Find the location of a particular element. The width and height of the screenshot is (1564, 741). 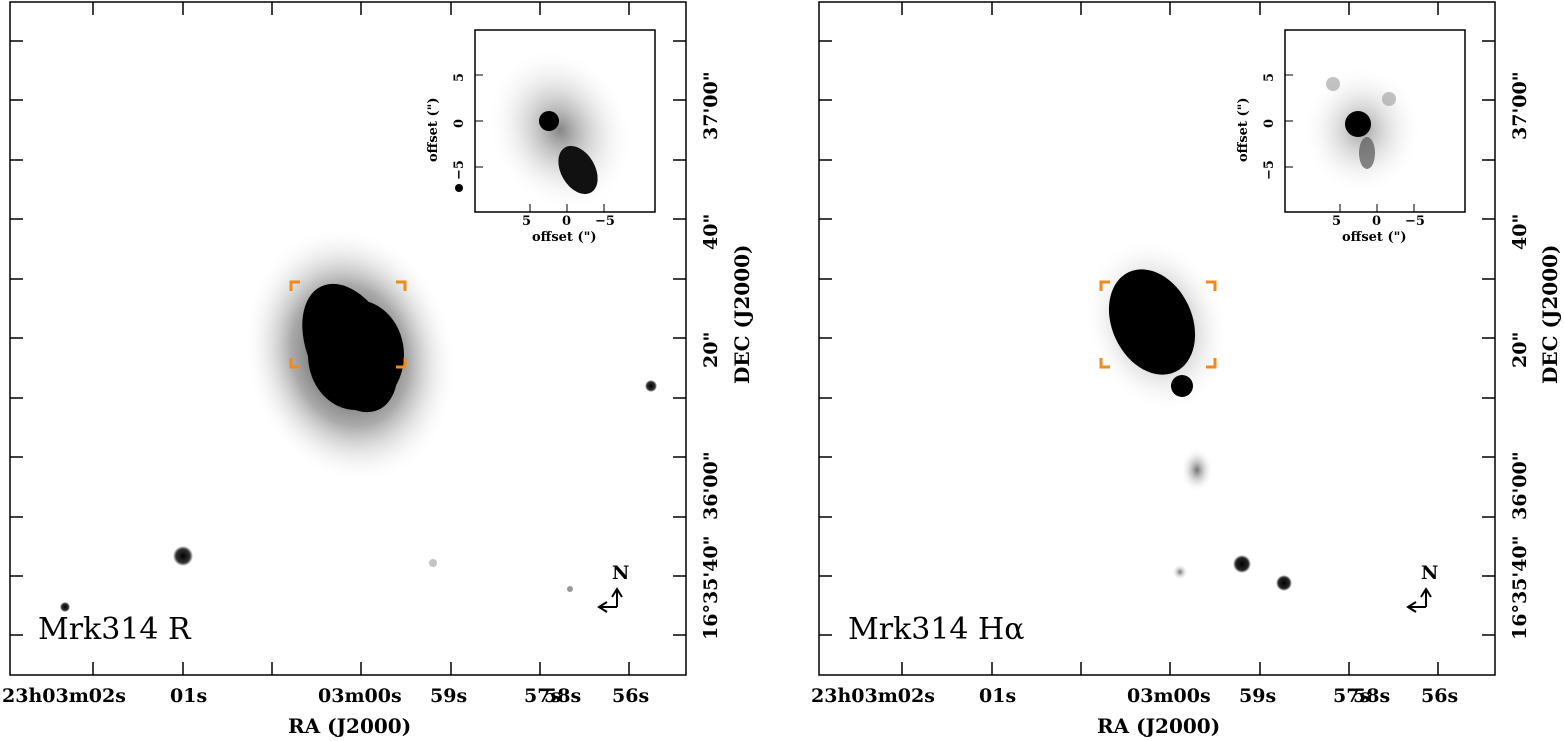

ra-tick-label-58s-right: 58s is located at coordinates (1372, 696).